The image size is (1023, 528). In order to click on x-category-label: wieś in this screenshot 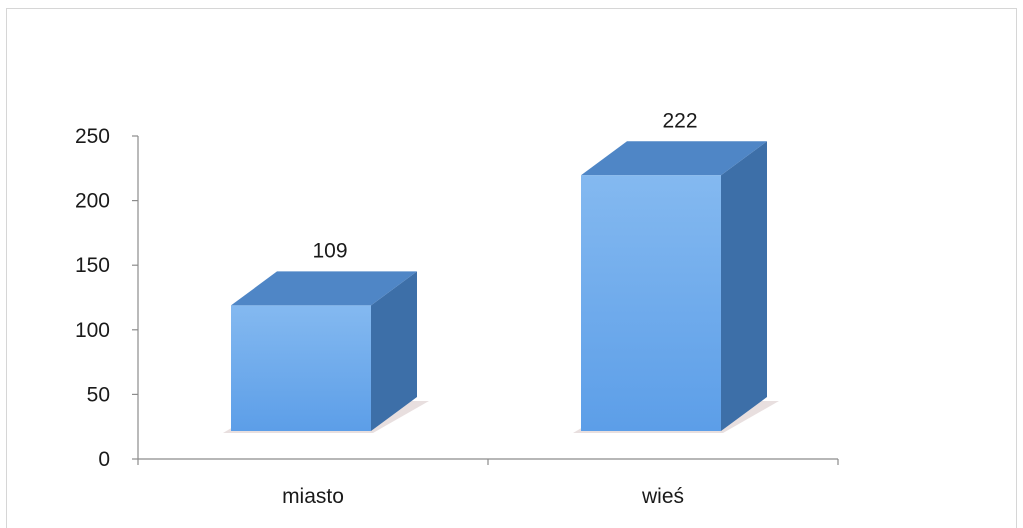, I will do `click(662, 496)`.